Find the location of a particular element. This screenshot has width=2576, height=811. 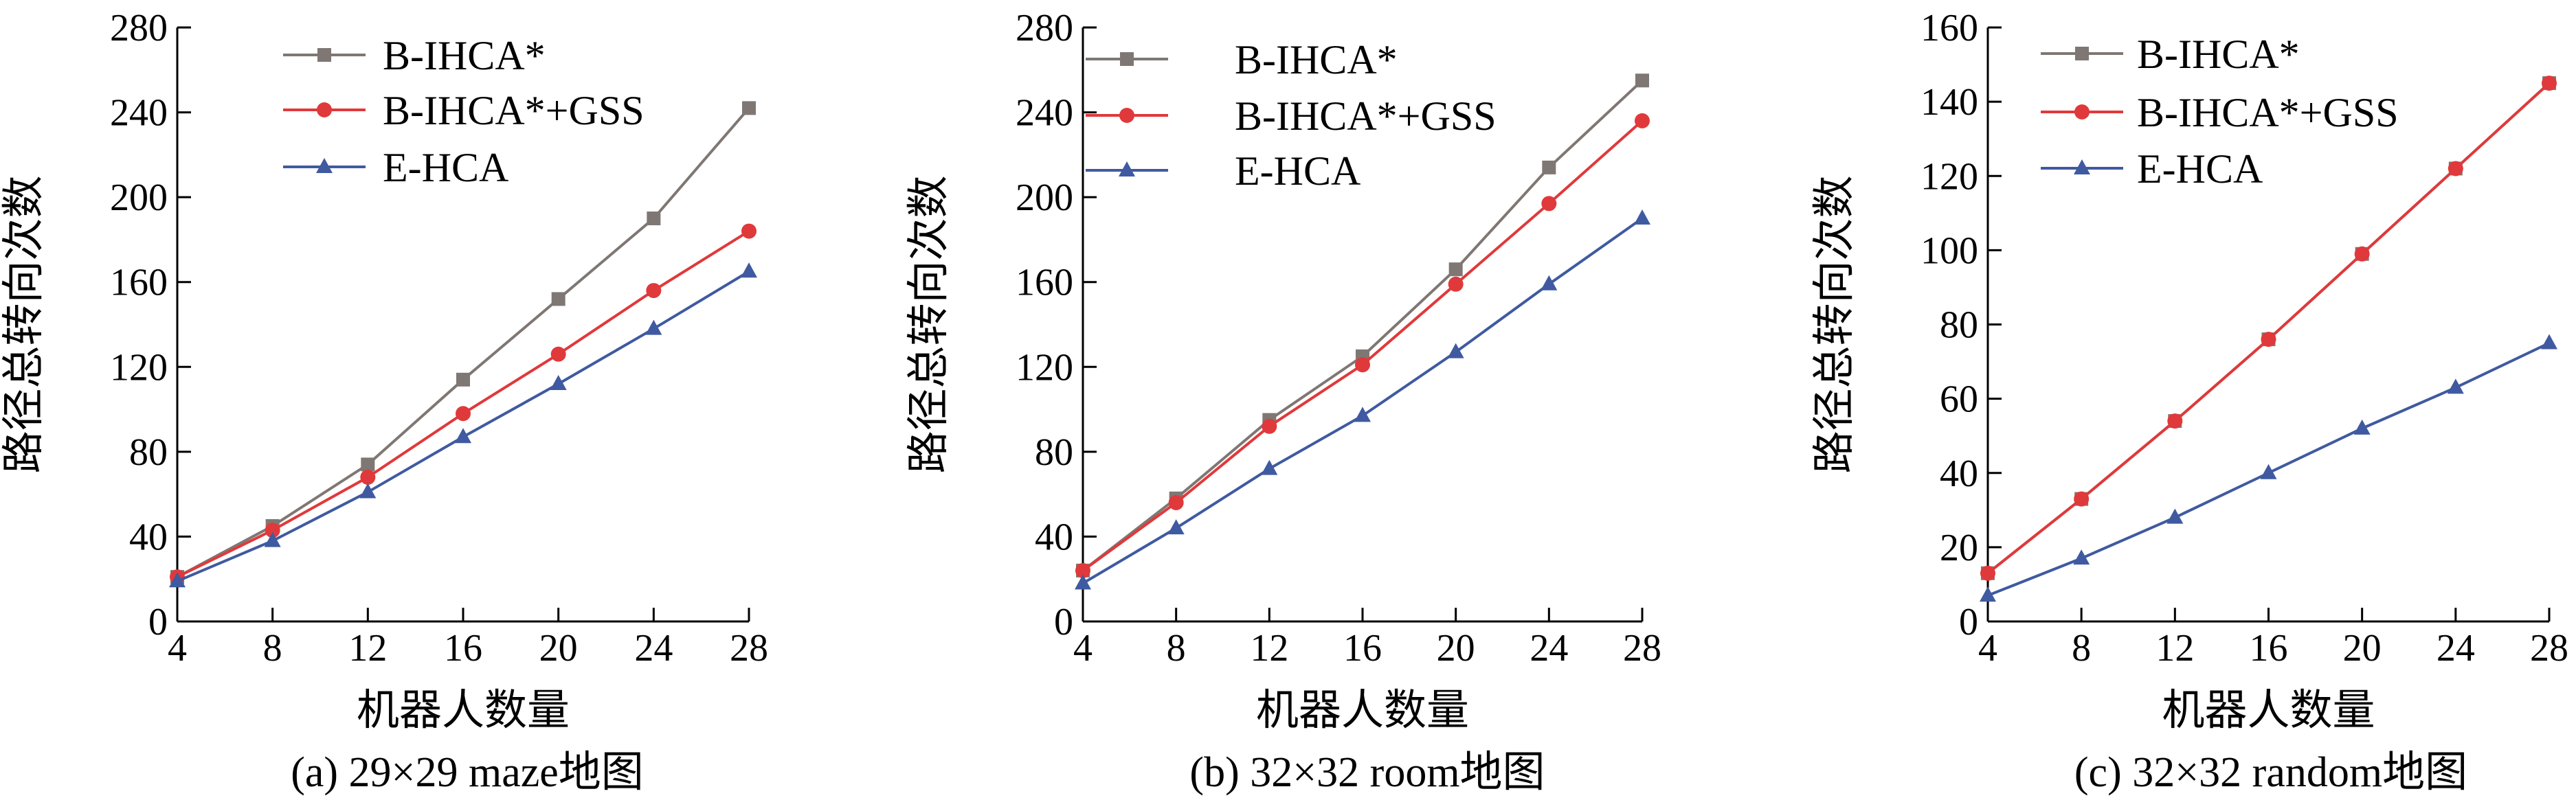

chart-caption: (b) 32×32 room地图 is located at coordinates (1367, 773).